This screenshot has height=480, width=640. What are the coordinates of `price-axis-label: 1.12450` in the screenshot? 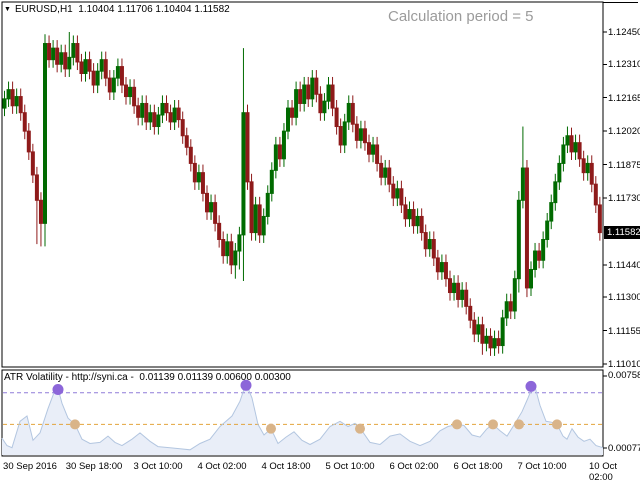 It's located at (624, 32).